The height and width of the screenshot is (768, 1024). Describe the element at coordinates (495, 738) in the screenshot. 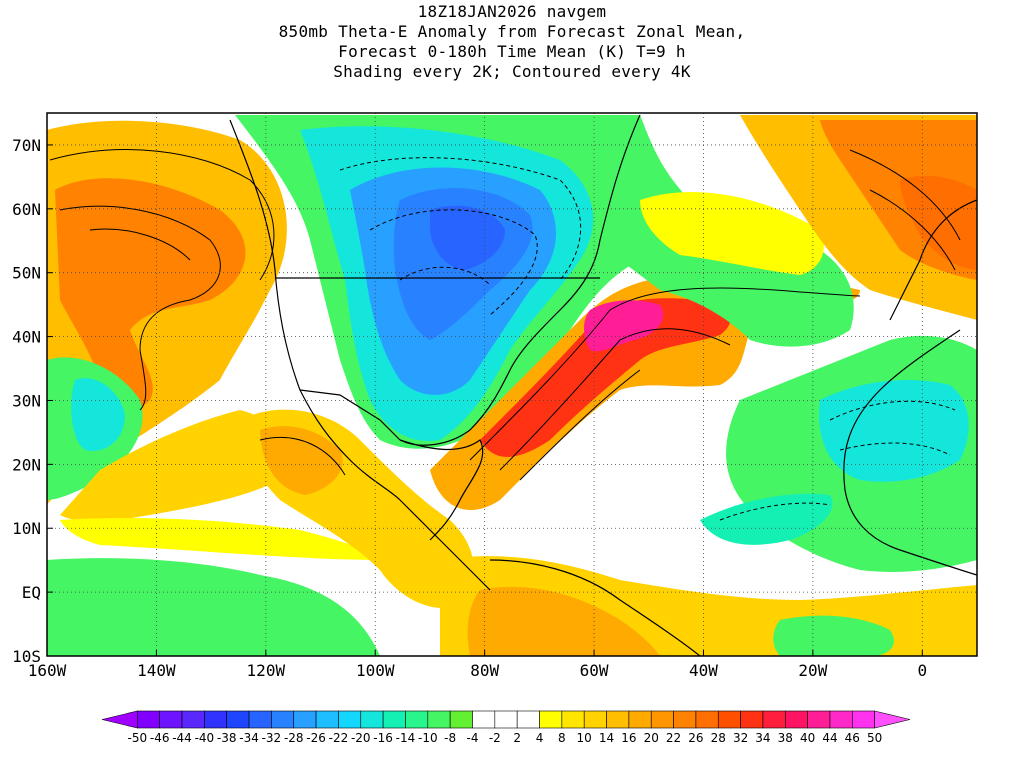

I see `colorbar-label: -2` at that location.